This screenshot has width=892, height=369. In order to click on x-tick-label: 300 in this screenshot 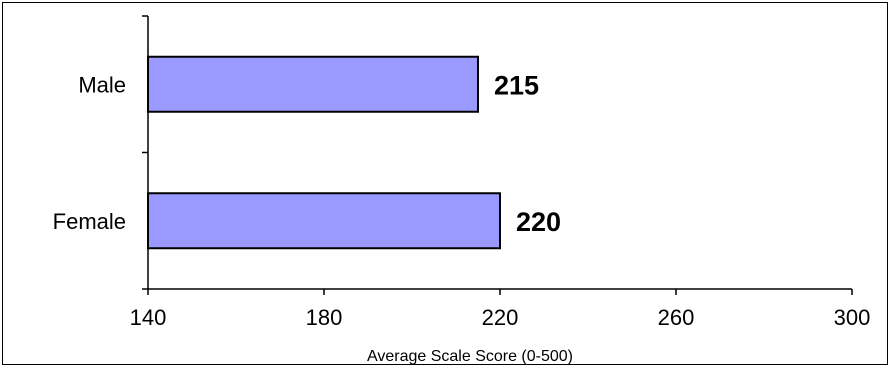, I will do `click(852, 317)`.